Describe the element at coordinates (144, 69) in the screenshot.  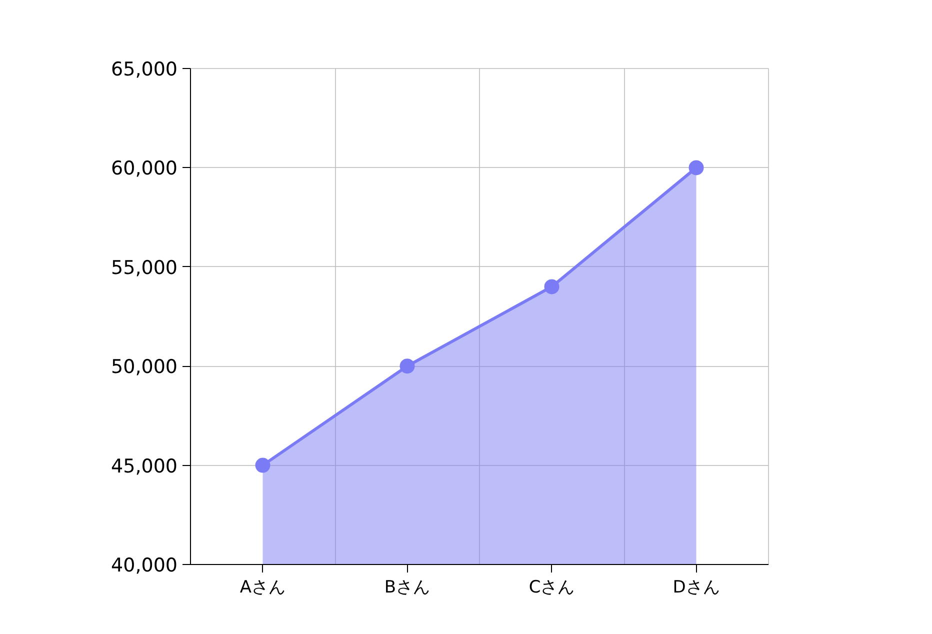
I see `y-tick-label: 65,000` at that location.